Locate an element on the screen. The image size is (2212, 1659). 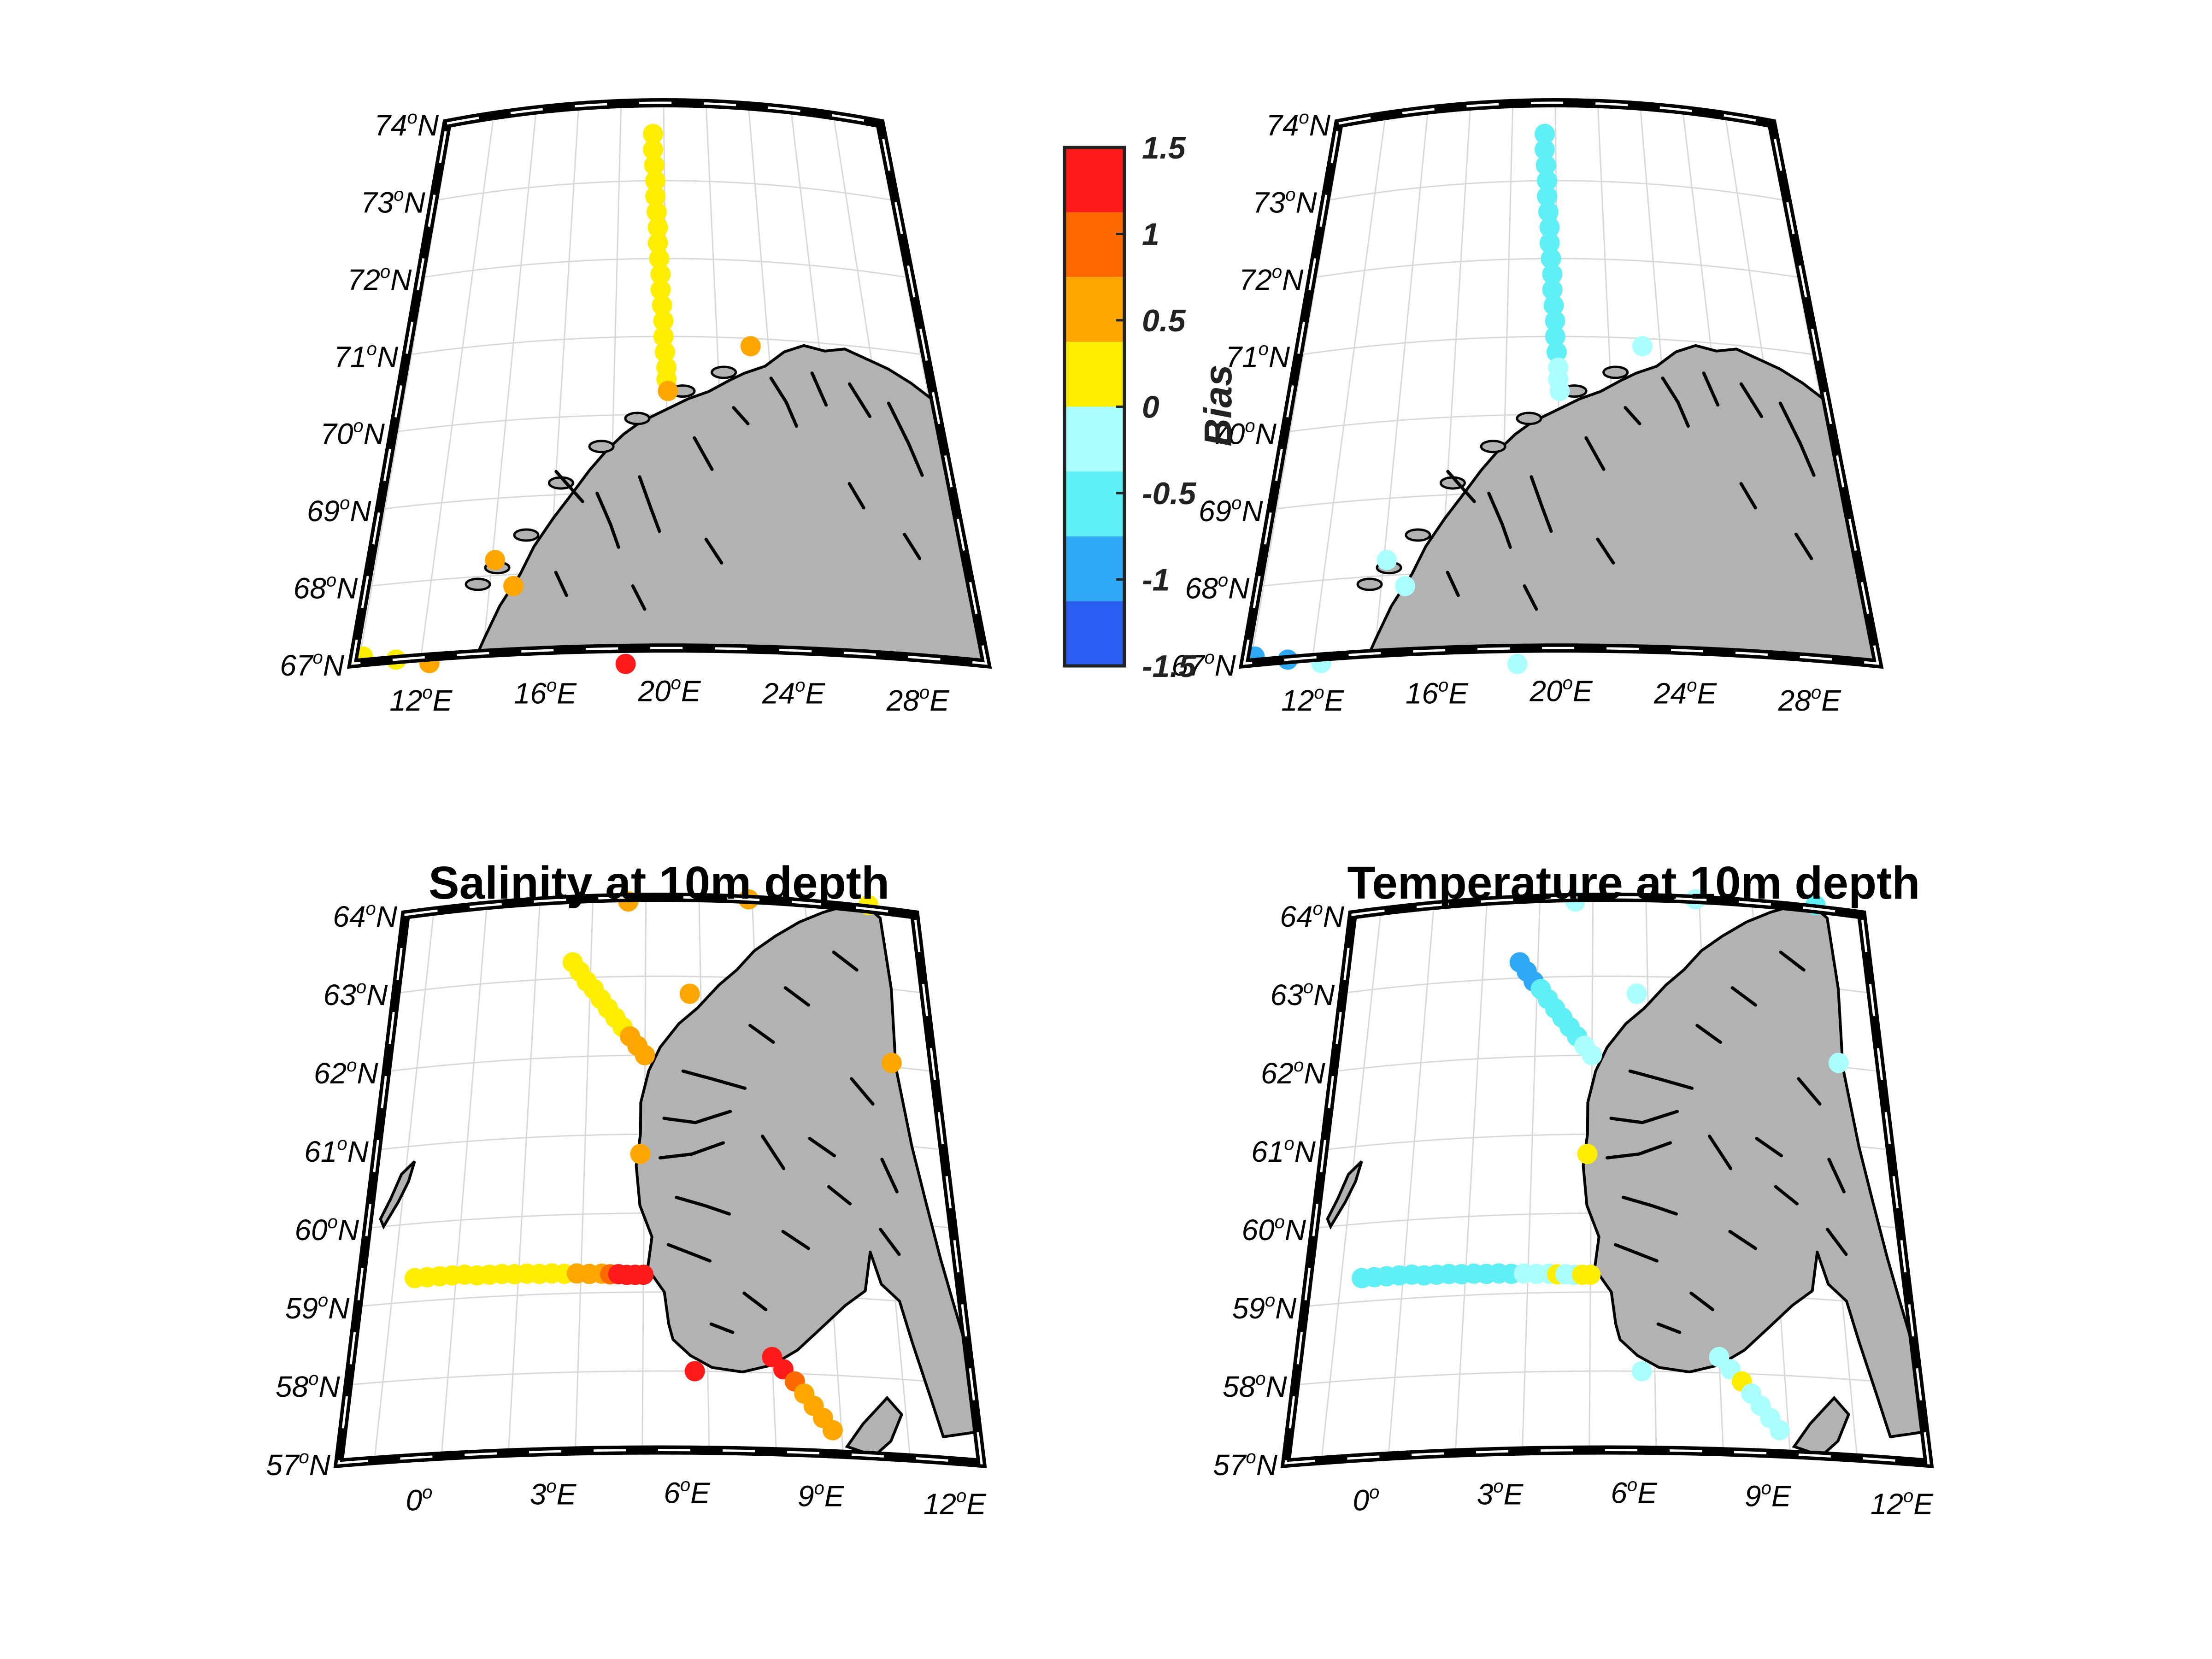
norway-landmass is located at coordinates (726, 504).